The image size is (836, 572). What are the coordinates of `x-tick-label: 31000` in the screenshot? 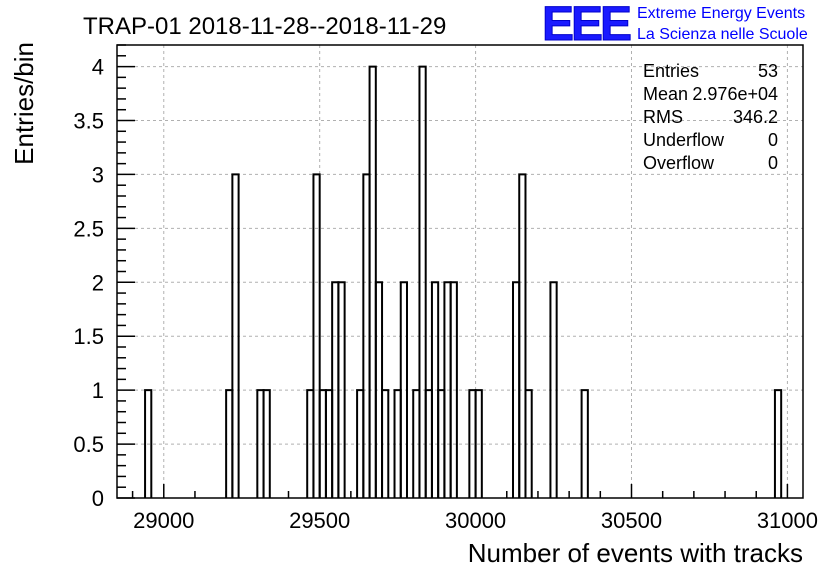 It's located at (787, 520).